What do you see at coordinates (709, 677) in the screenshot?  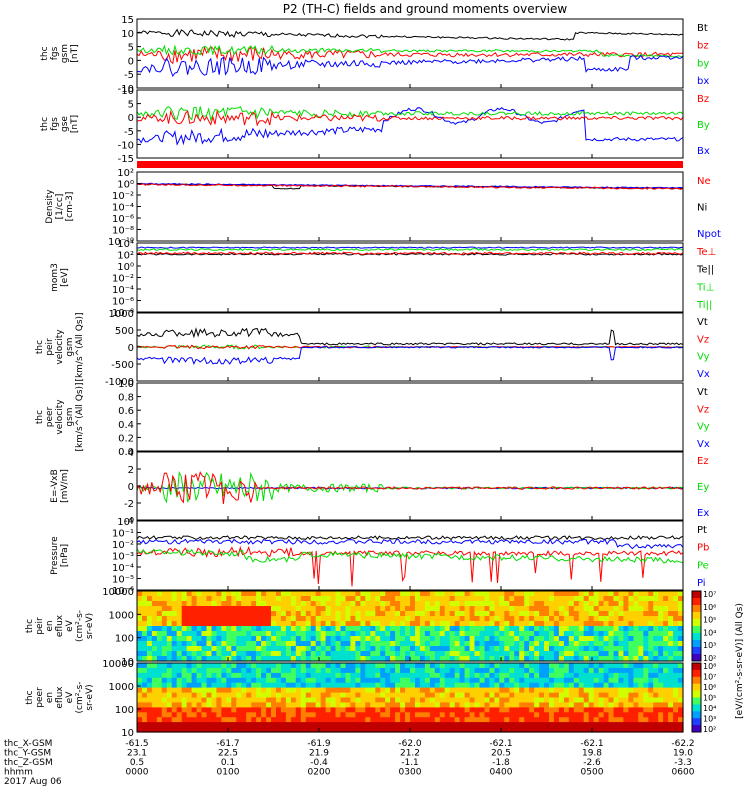 I see `colorbar-tick: 10⁷` at bounding box center [709, 677].